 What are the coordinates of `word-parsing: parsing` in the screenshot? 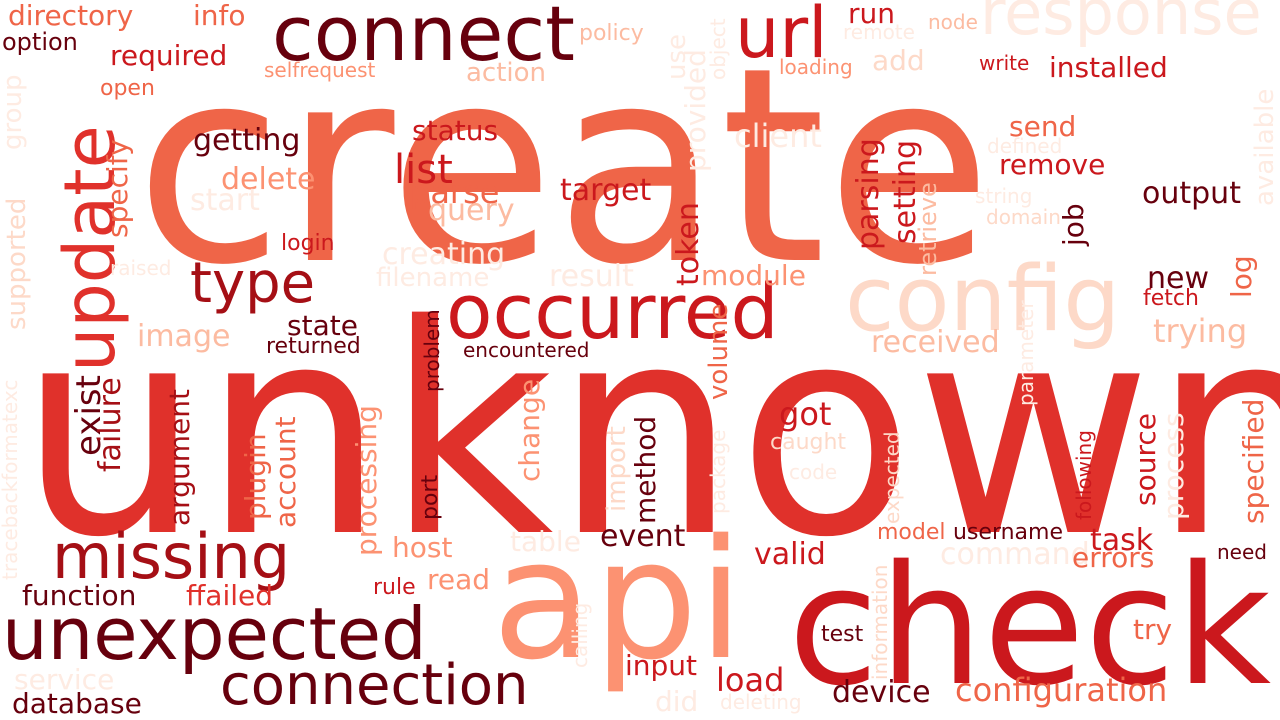 It's located at (868, 194).